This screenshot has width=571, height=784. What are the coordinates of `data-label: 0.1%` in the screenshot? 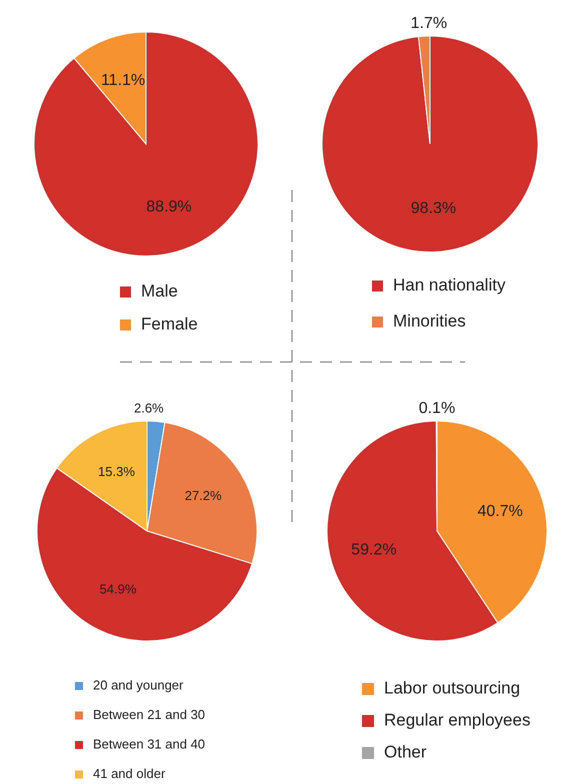 It's located at (437, 409).